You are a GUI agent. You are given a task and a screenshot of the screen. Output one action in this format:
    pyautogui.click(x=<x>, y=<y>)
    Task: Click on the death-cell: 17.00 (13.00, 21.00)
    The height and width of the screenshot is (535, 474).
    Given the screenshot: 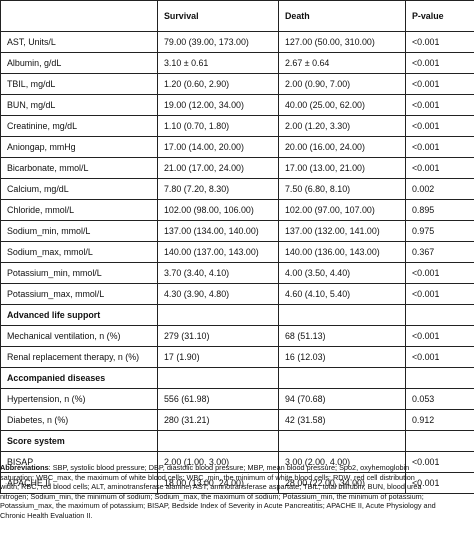 What is the action you would take?
    pyautogui.click(x=342, y=168)
    